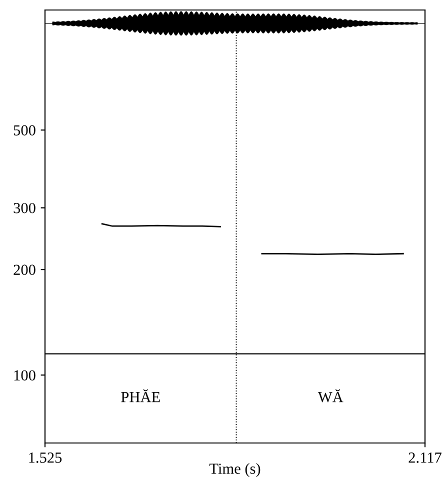 The image size is (447, 491). Describe the element at coordinates (25, 269) in the screenshot. I see `y-tick-label: 200` at that location.